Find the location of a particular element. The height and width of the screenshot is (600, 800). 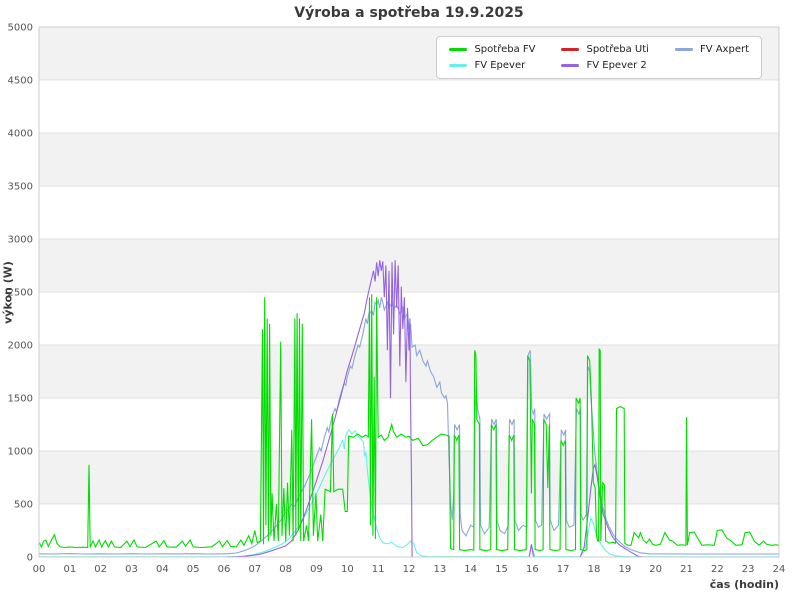

y-tick-label: 1500 is located at coordinates (20, 399).